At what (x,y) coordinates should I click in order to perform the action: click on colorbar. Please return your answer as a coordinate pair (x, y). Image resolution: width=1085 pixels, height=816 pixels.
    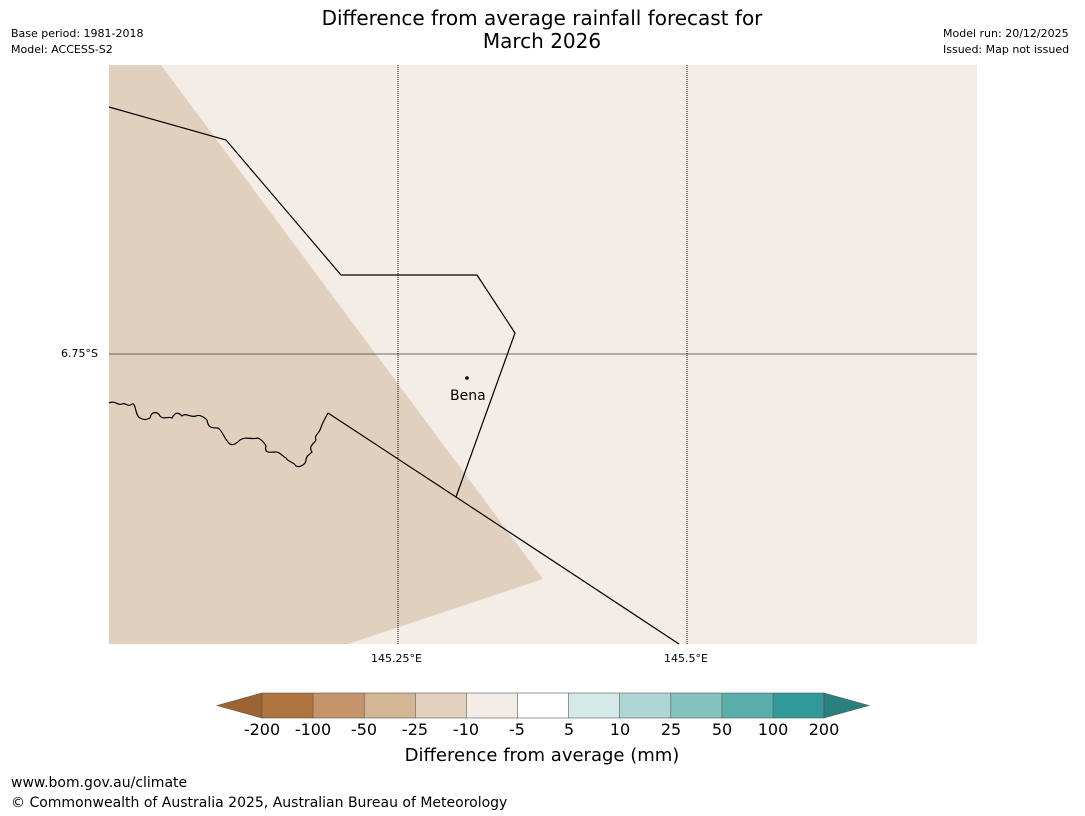
    Looking at the image, I should click on (543, 705).